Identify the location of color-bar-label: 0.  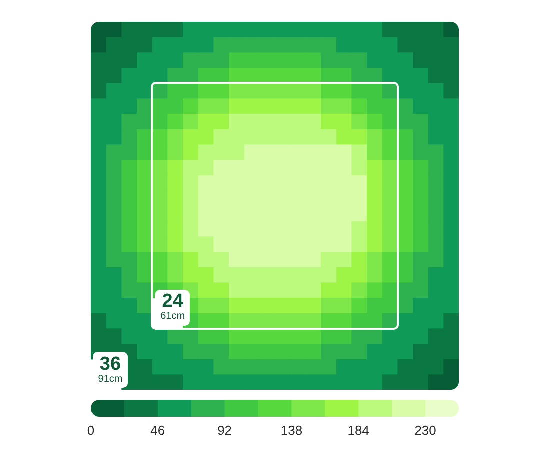
(91, 430).